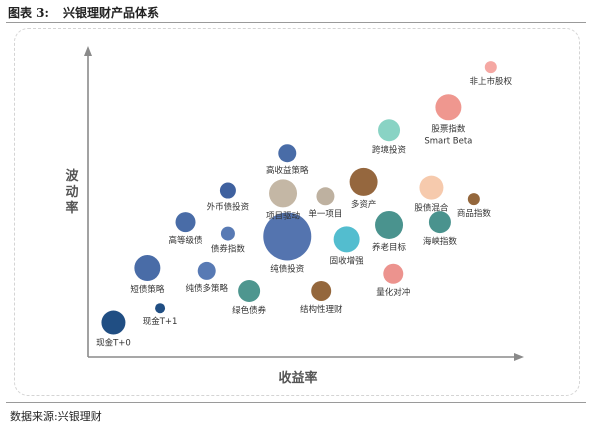  Describe the element at coordinates (72, 192) in the screenshot. I see `y-axis-title: 波动率` at that location.